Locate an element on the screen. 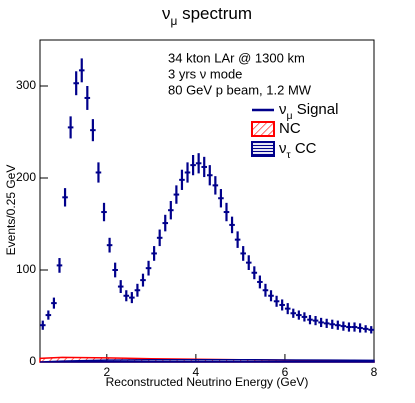 This screenshot has width=415, height=403. legend-label: ντ CC is located at coordinates (298, 150).